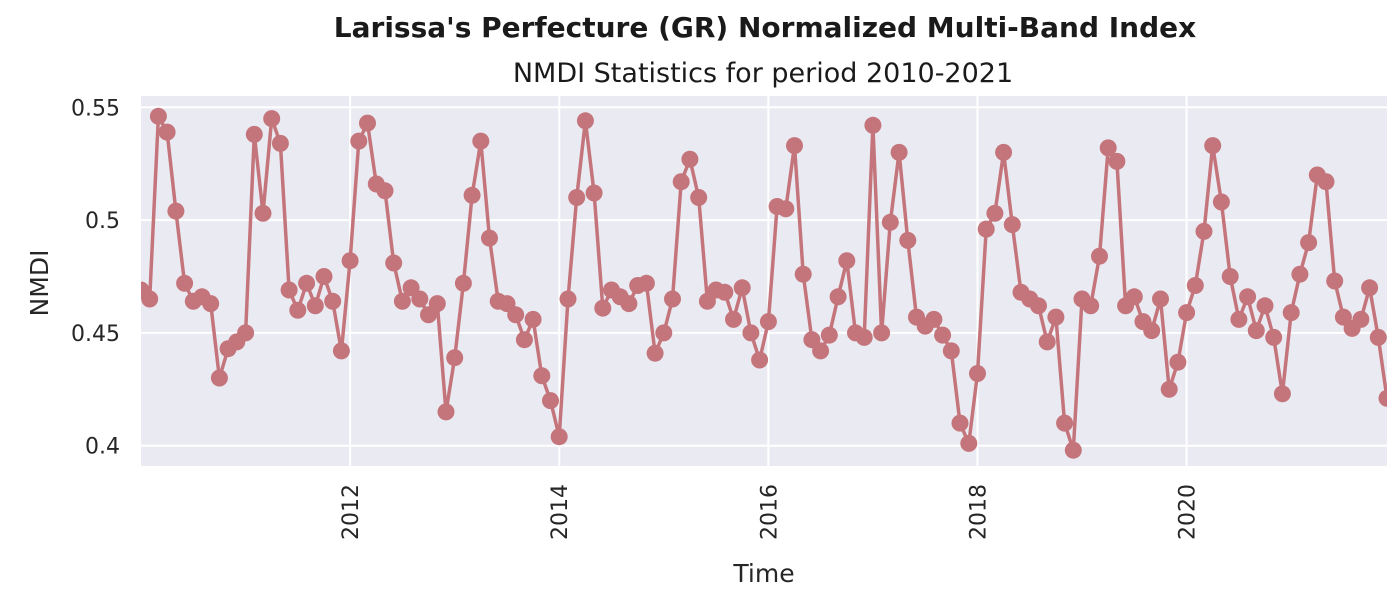 Image resolution: width=1400 pixels, height=600 pixels. Describe the element at coordinates (763, 573) in the screenshot. I see `x-axis-label: Time` at that location.